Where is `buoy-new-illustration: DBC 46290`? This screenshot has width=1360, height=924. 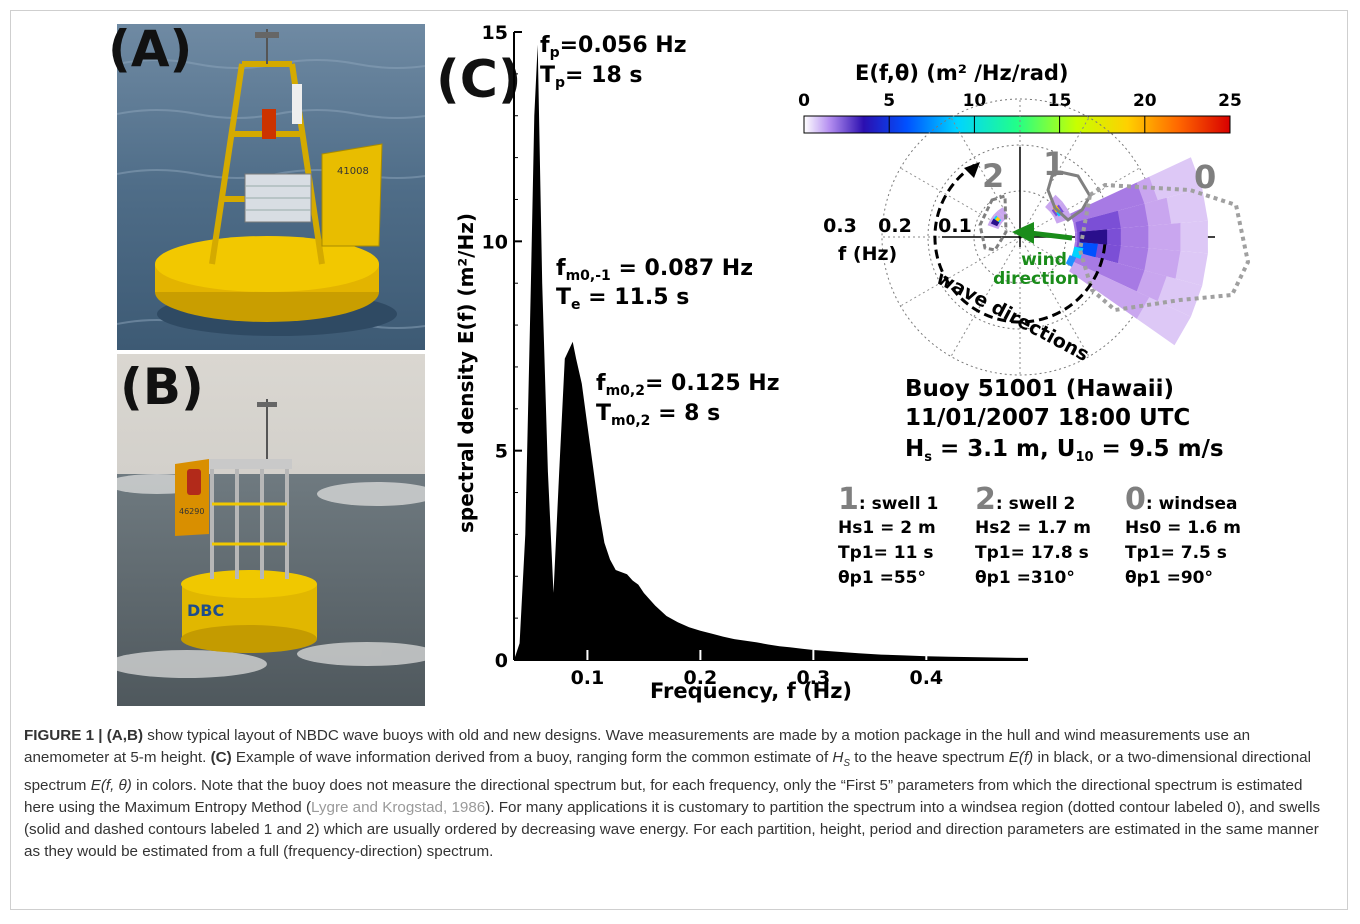
buoy-new-illustration: DBC 46290 is located at coordinates (271, 530).